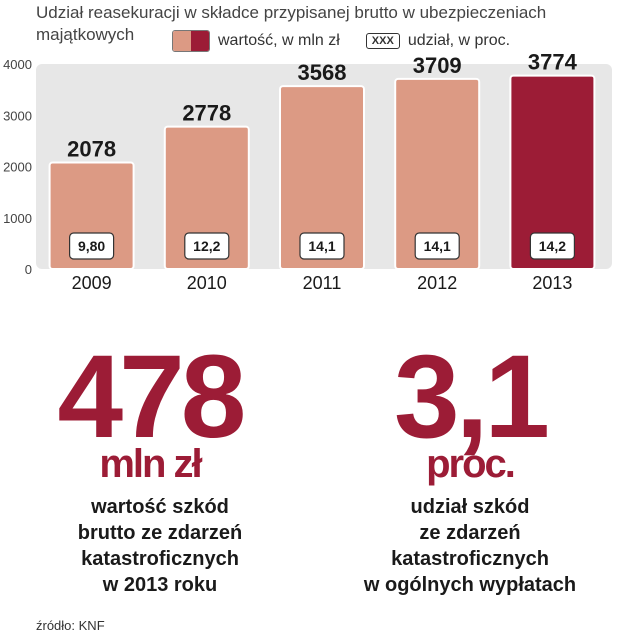 The height and width of the screenshot is (640, 624). Describe the element at coordinates (17, 218) in the screenshot. I see `y-tick-label: 1000` at that location.